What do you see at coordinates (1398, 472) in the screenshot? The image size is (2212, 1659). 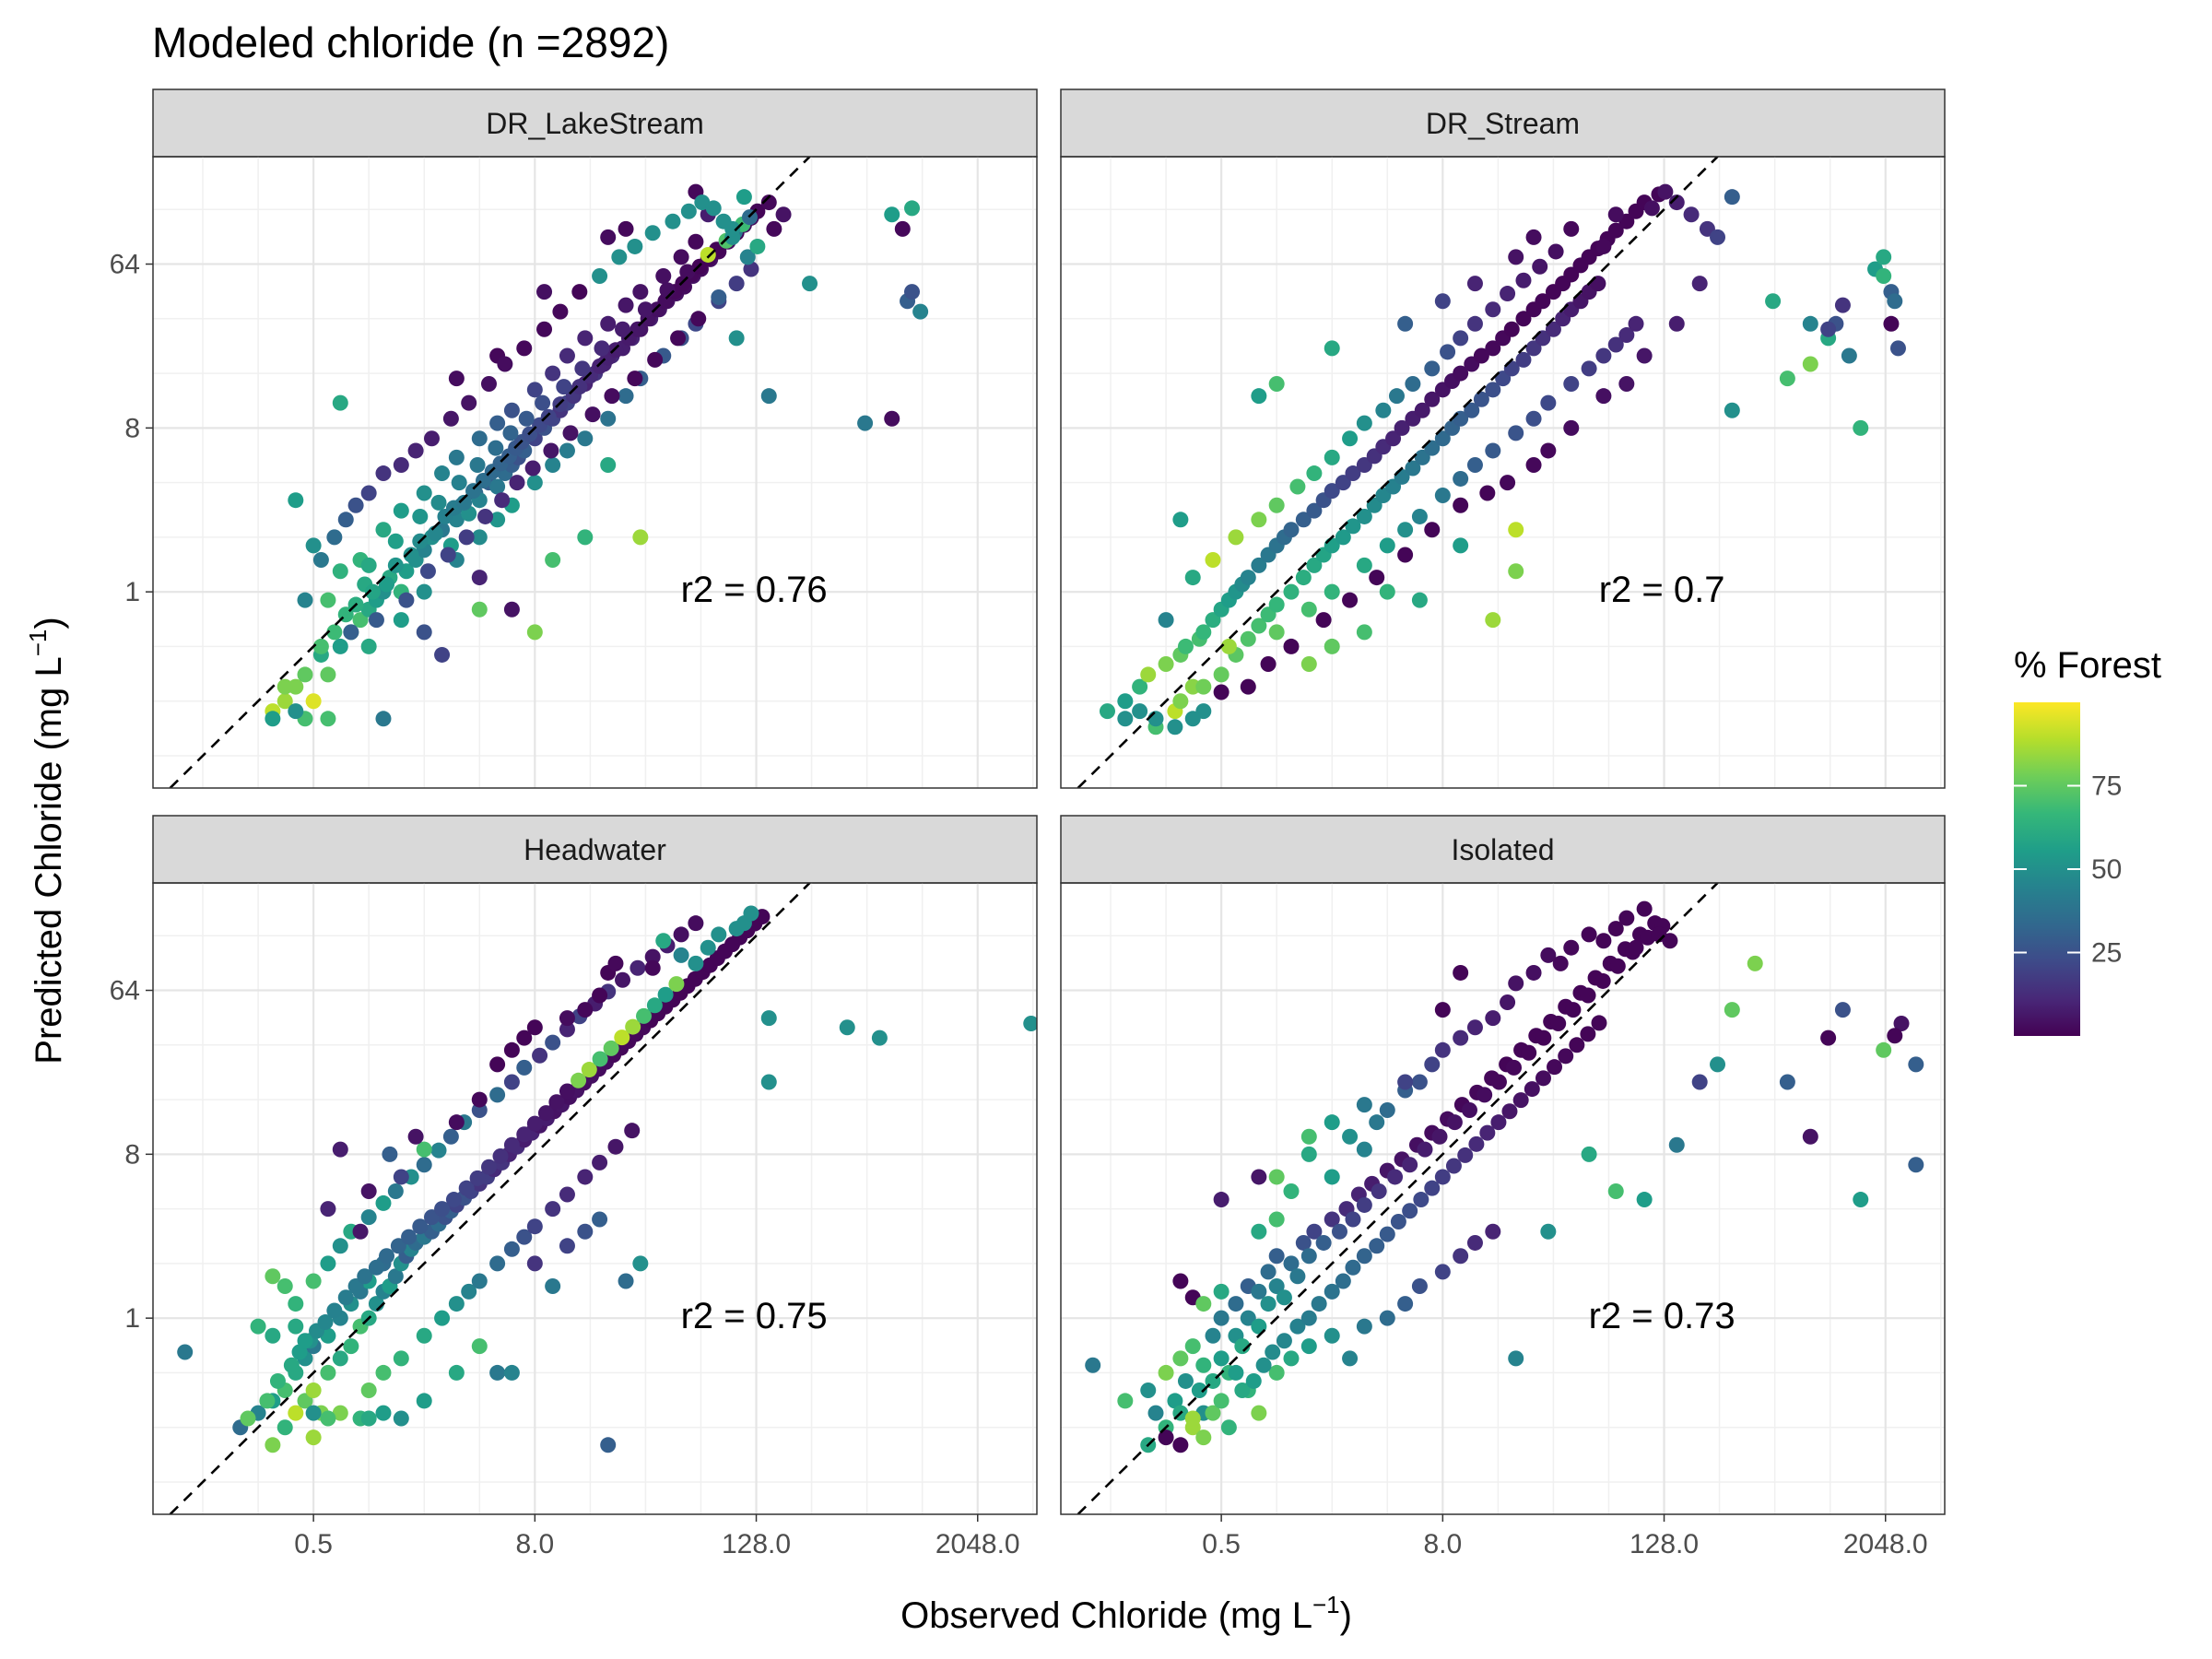 I see `one-to-one-line` at bounding box center [1398, 472].